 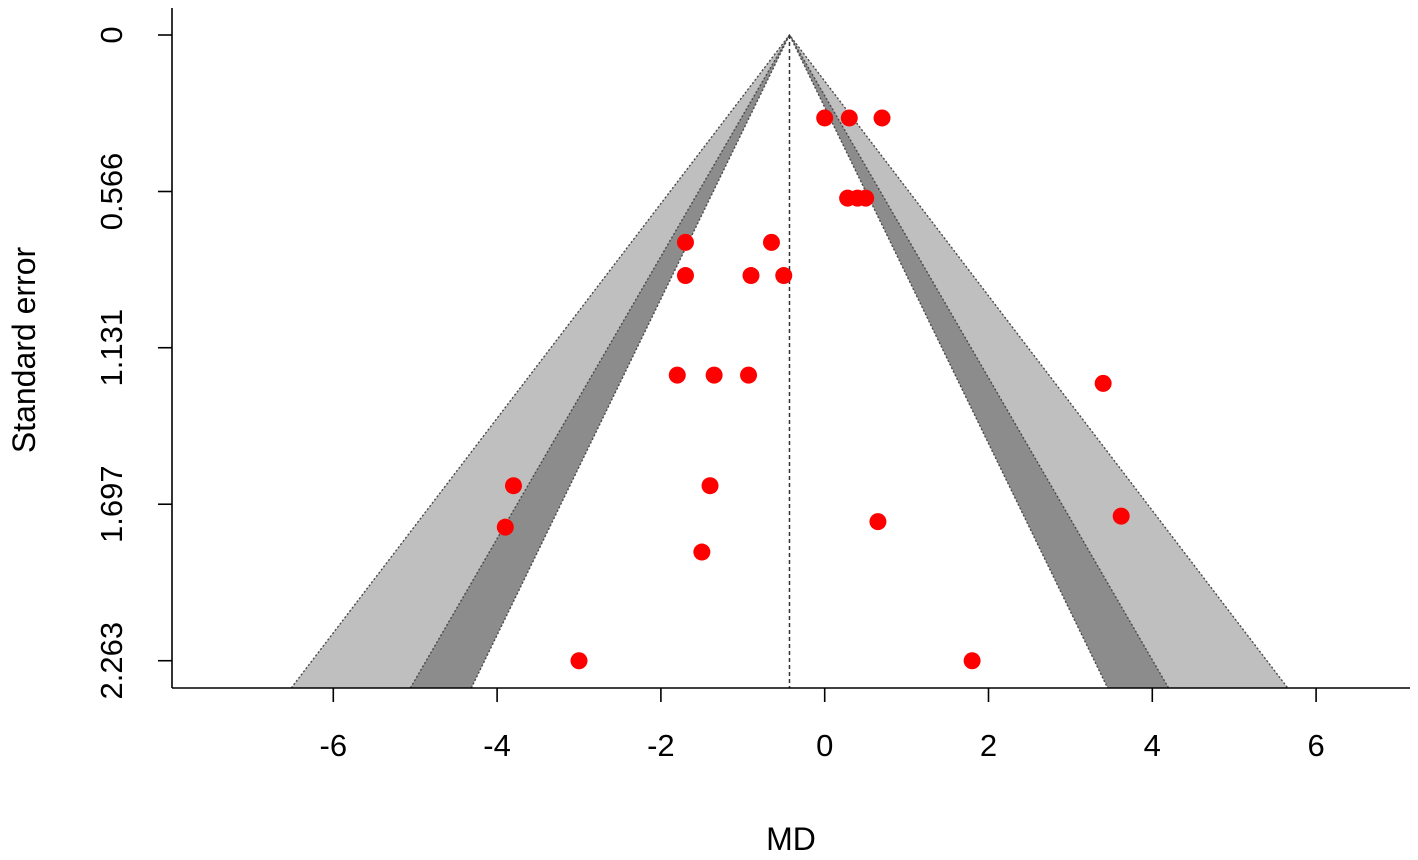 What do you see at coordinates (111, 504) in the screenshot?
I see `y-tick-label-3: 1.697` at bounding box center [111, 504].